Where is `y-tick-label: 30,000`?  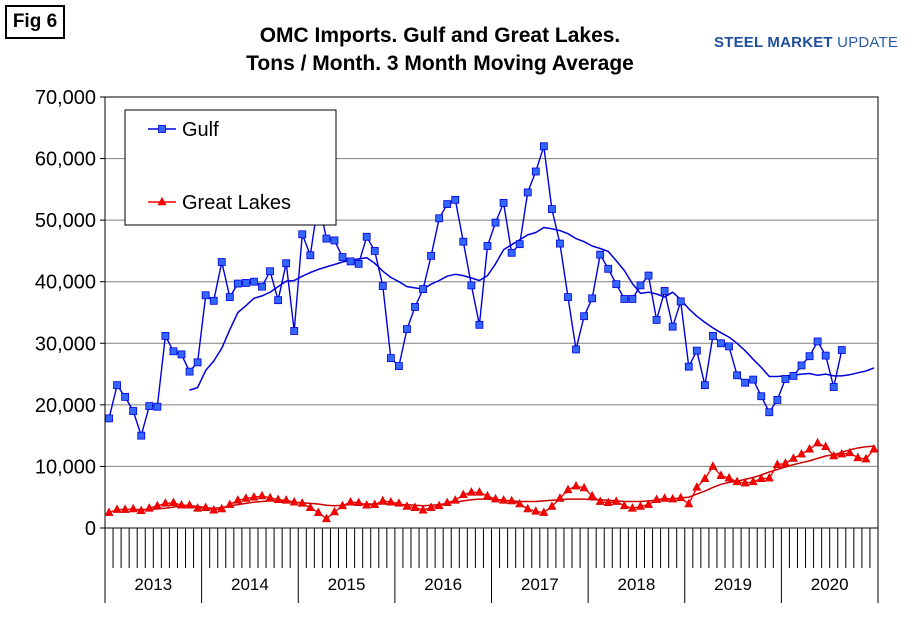
y-tick-label: 30,000 is located at coordinates (65, 344).